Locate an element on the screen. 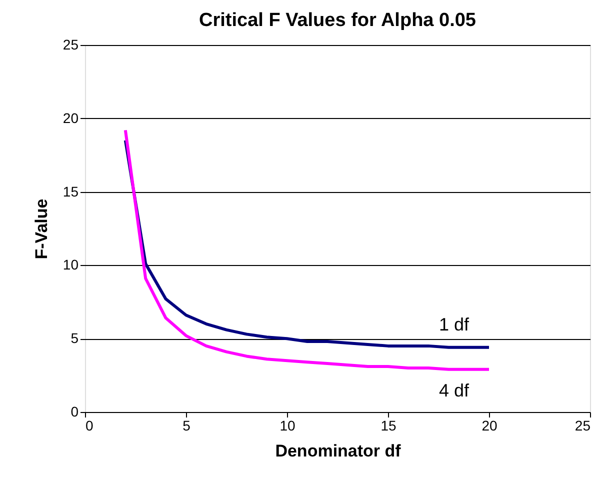 This screenshot has width=603, height=483. y-tick-label: 15 is located at coordinates (70, 191).